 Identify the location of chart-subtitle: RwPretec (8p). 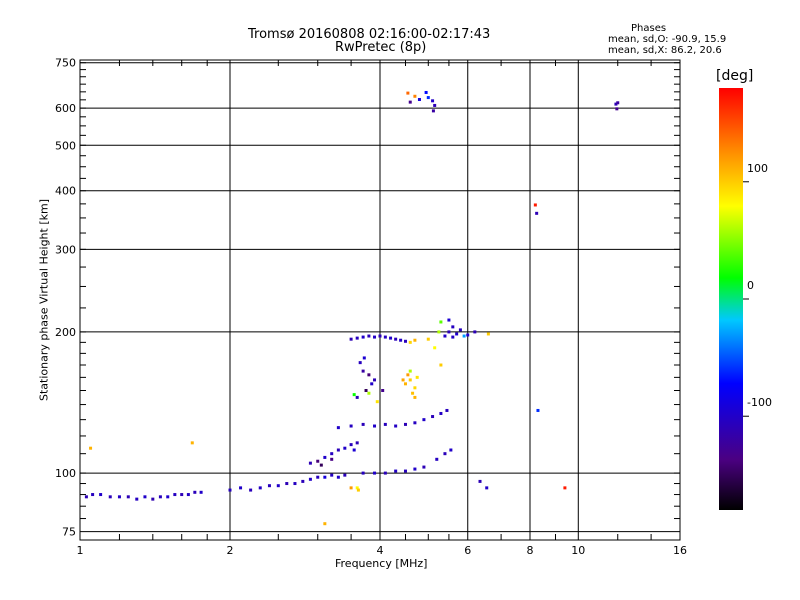
(381, 47).